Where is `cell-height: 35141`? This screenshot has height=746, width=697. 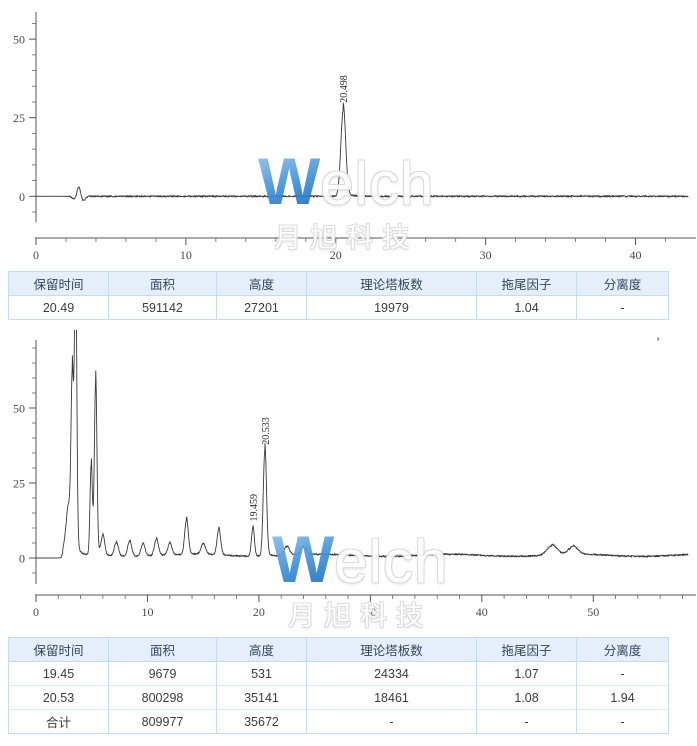 cell-height: 35141 is located at coordinates (261, 697).